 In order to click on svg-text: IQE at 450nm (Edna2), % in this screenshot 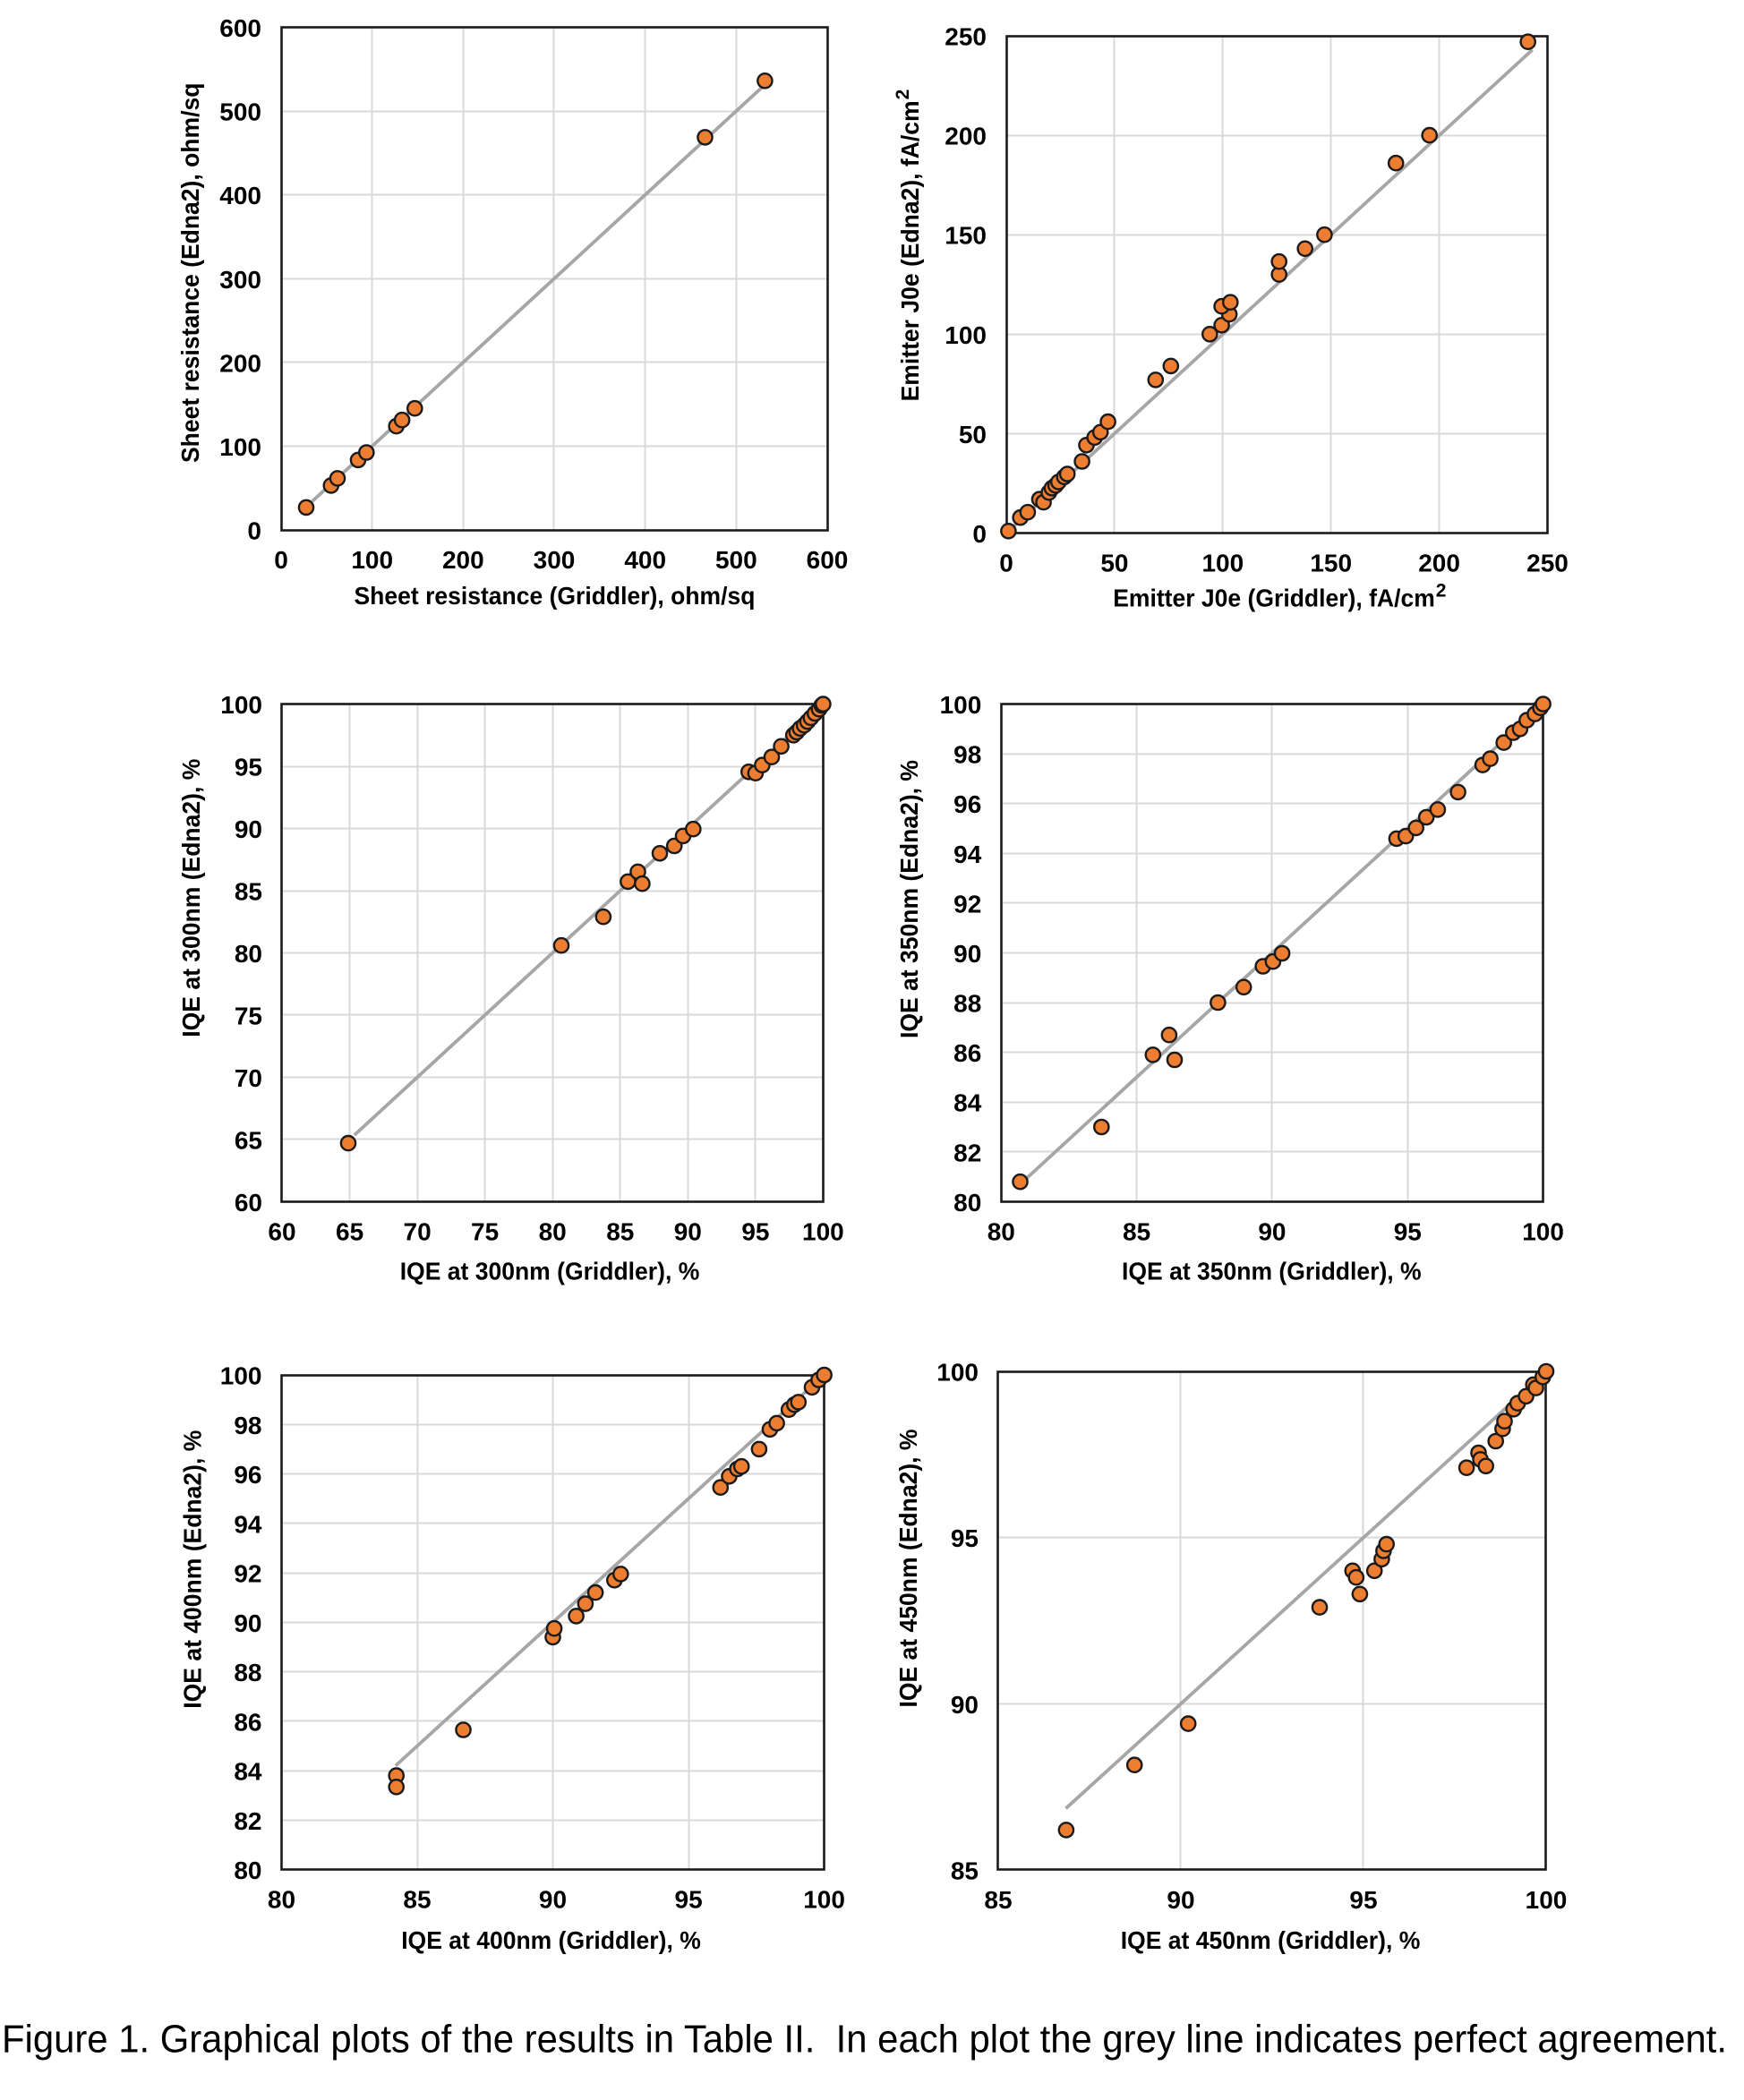, I will do `click(908, 1568)`.